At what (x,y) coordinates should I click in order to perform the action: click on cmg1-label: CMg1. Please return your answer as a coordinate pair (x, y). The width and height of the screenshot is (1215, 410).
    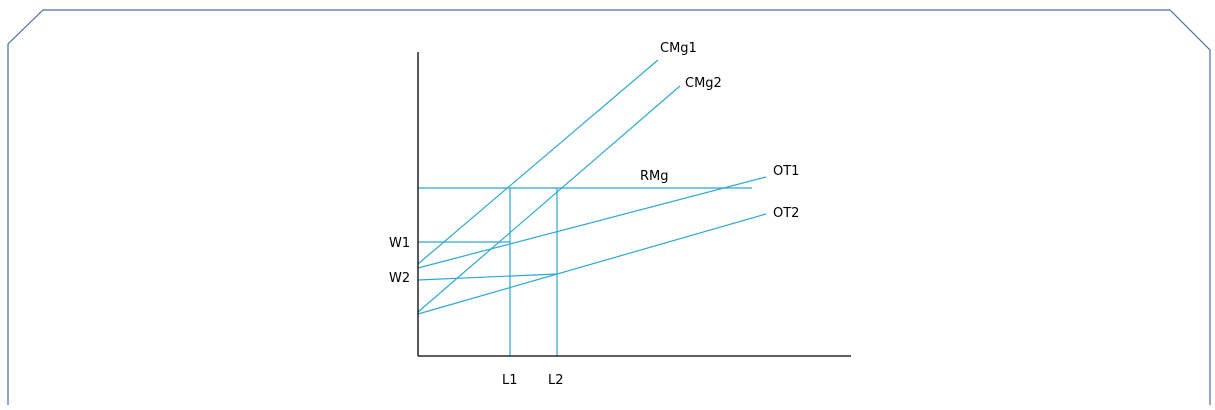
    Looking at the image, I should click on (678, 48).